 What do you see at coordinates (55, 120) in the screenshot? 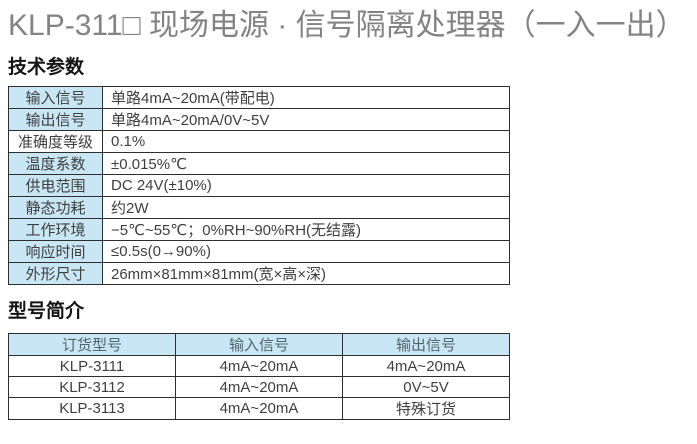
I see `spec-label: 输出信号` at bounding box center [55, 120].